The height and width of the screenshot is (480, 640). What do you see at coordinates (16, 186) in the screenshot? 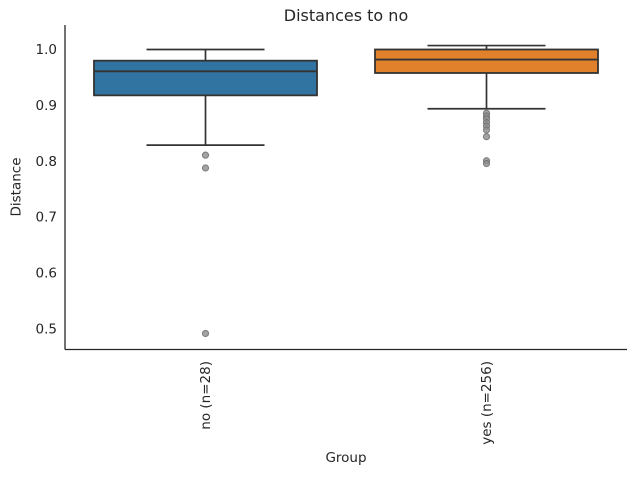
I see `y-axis-label: Distance` at bounding box center [16, 186].